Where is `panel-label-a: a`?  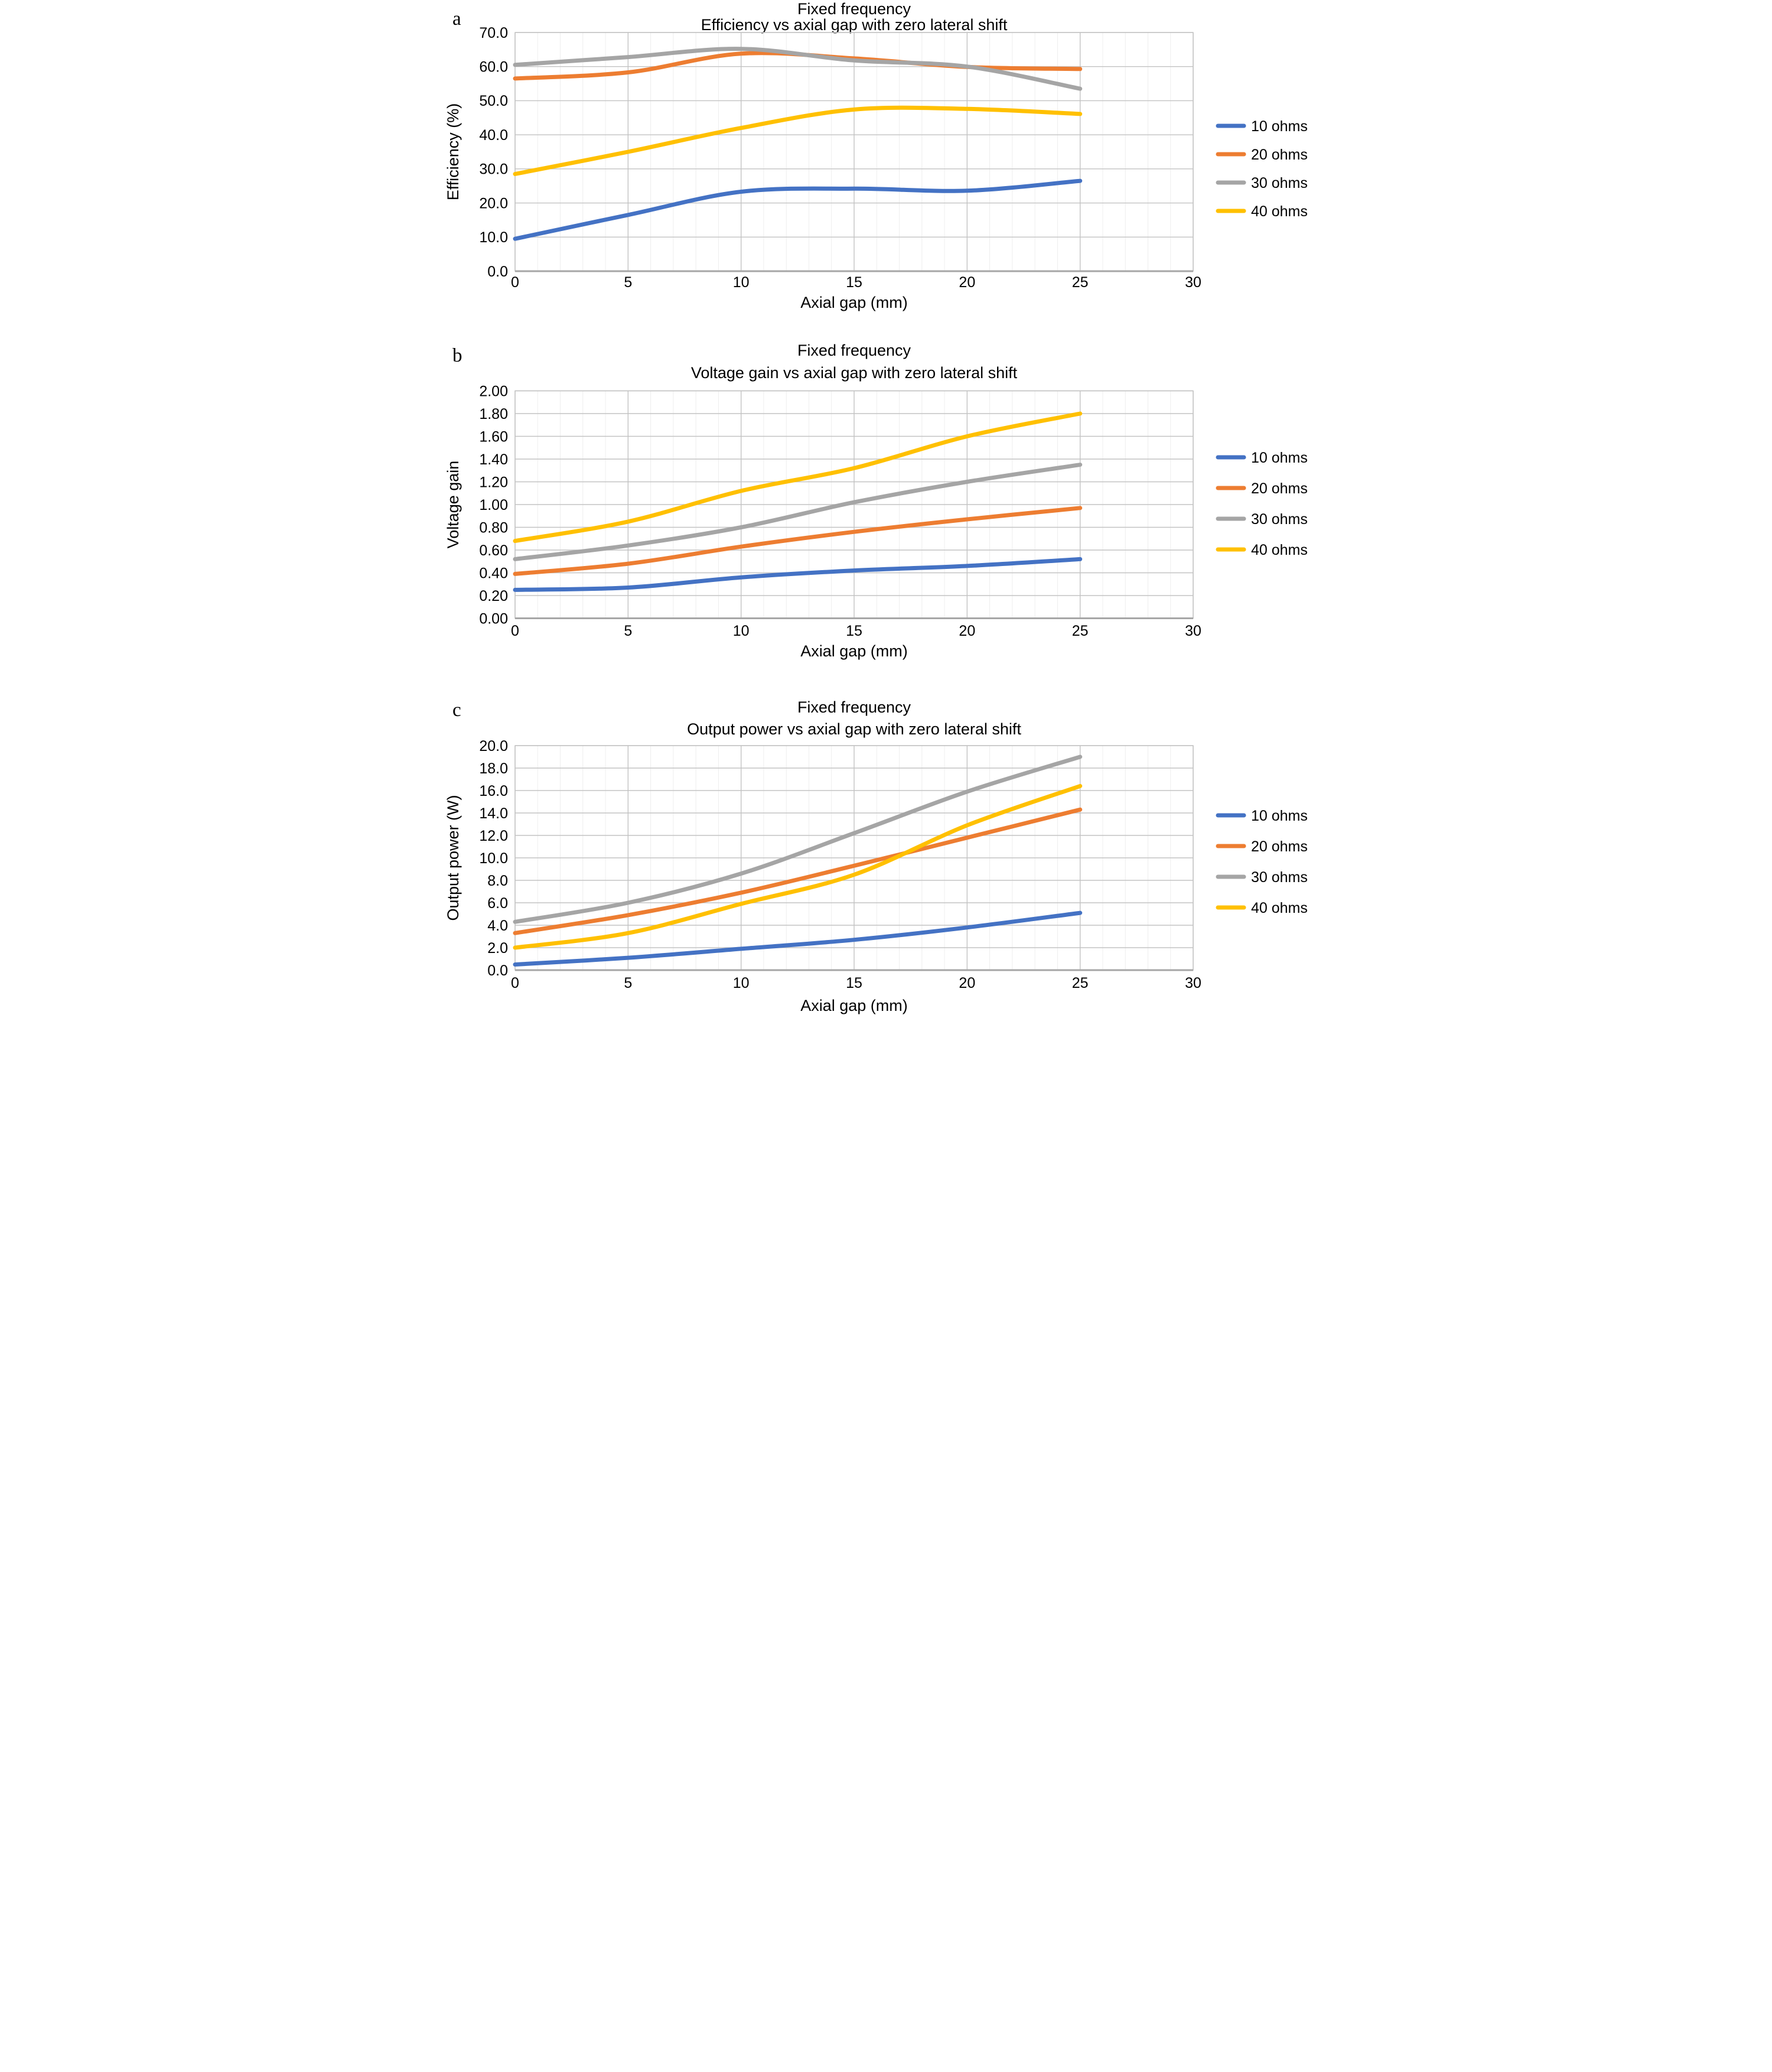 panel-label-a: a is located at coordinates (456, 19).